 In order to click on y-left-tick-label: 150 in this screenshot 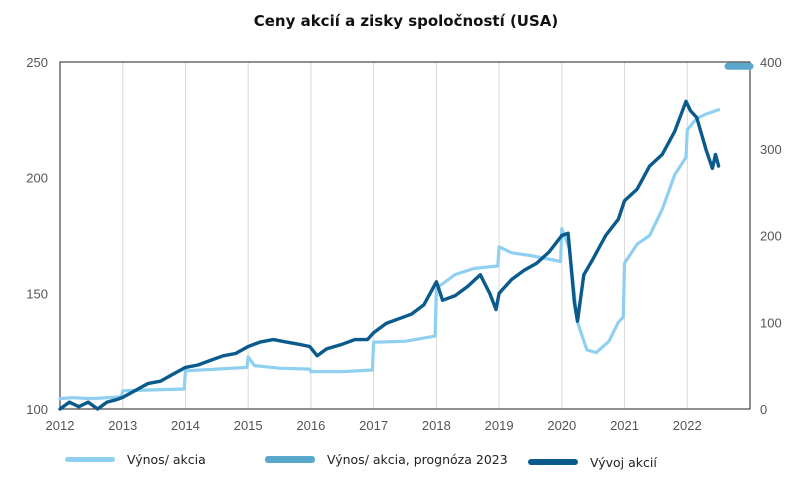, I will do `click(37, 293)`.